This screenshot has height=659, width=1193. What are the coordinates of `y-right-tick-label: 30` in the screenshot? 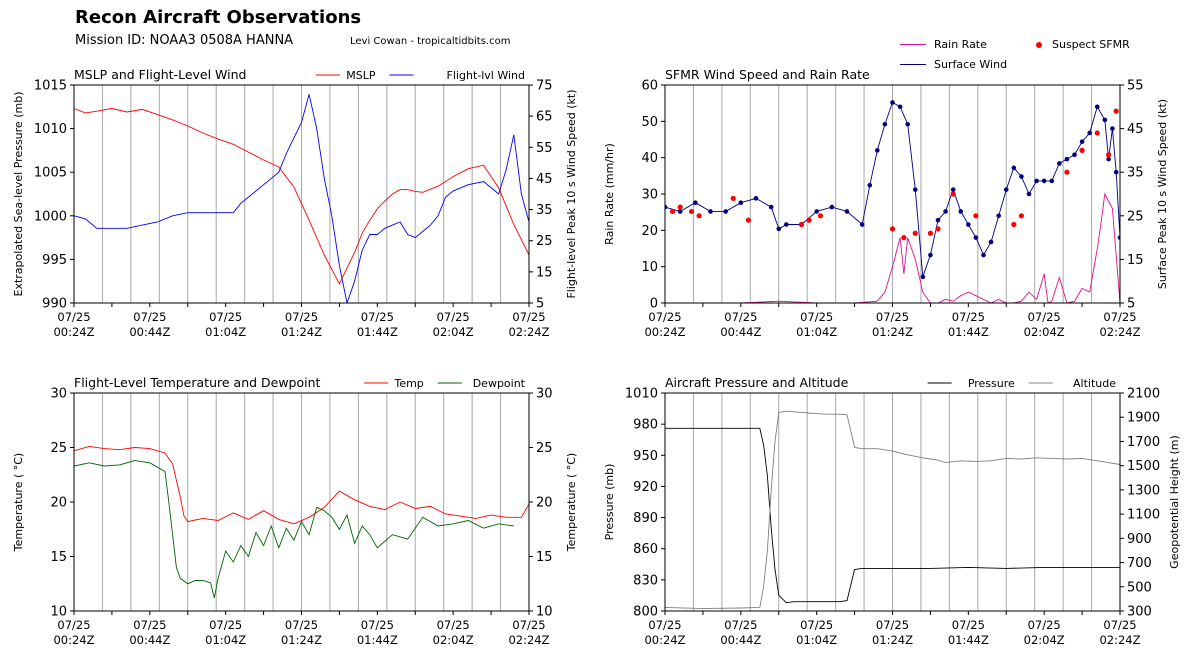 It's located at (544, 394).